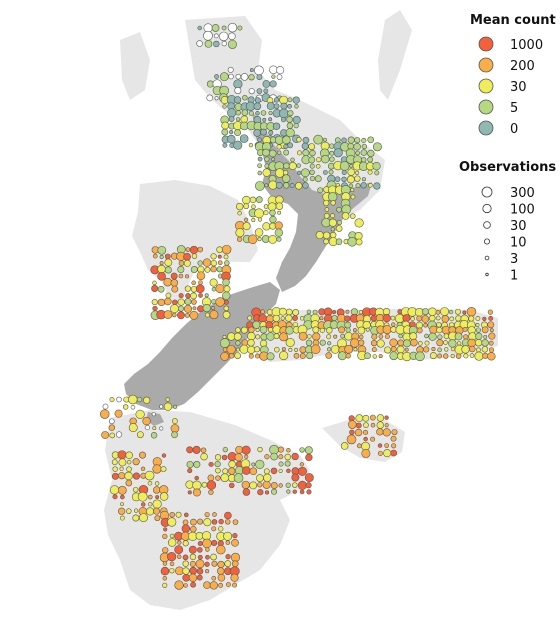 Image resolution: width=560 pixels, height=640 pixels. Describe the element at coordinates (518, 226) in the screenshot. I see `legend-observations-label: 30` at that location.